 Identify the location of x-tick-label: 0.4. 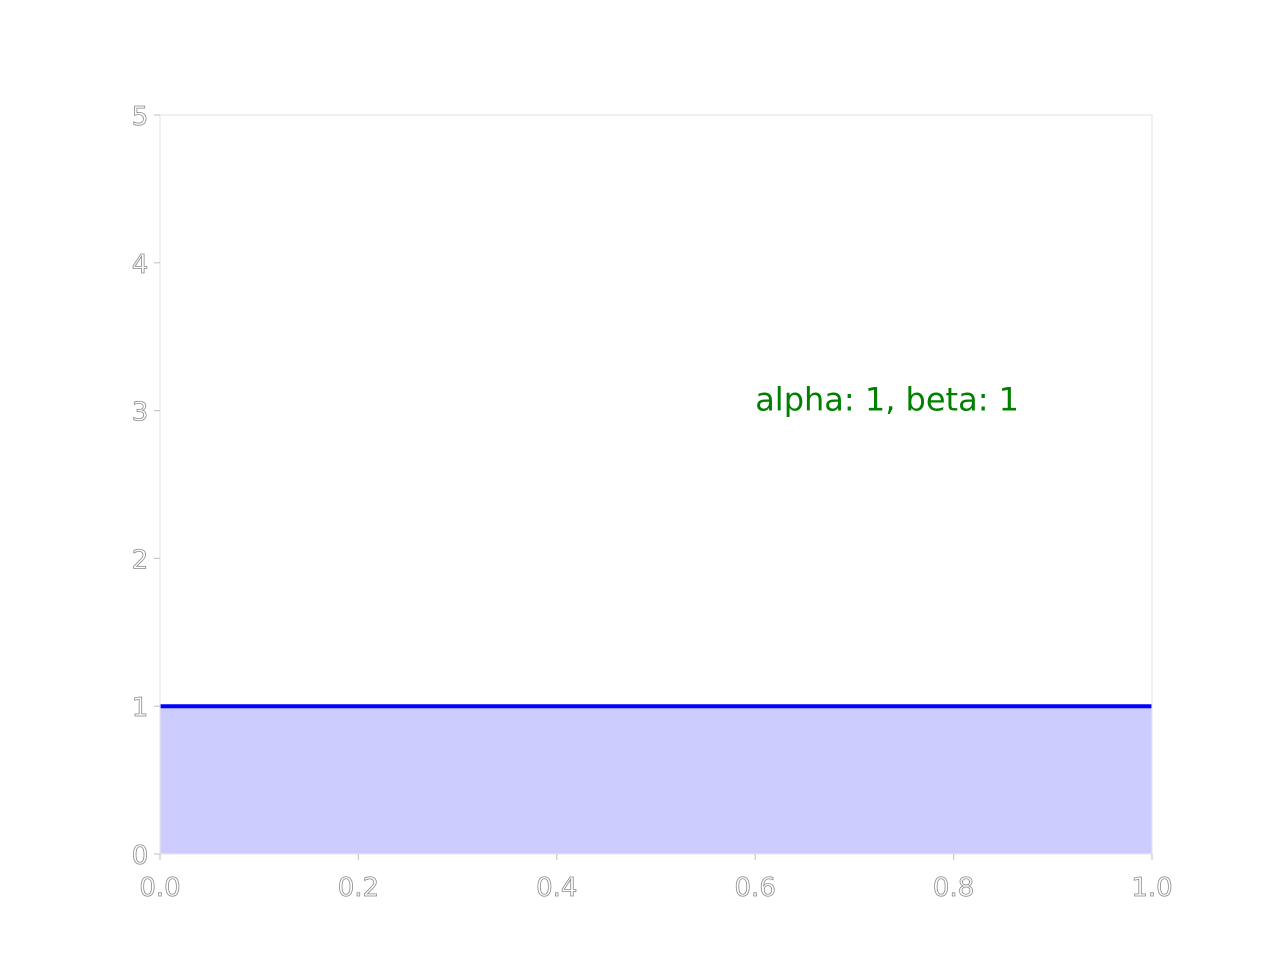
(556, 888).